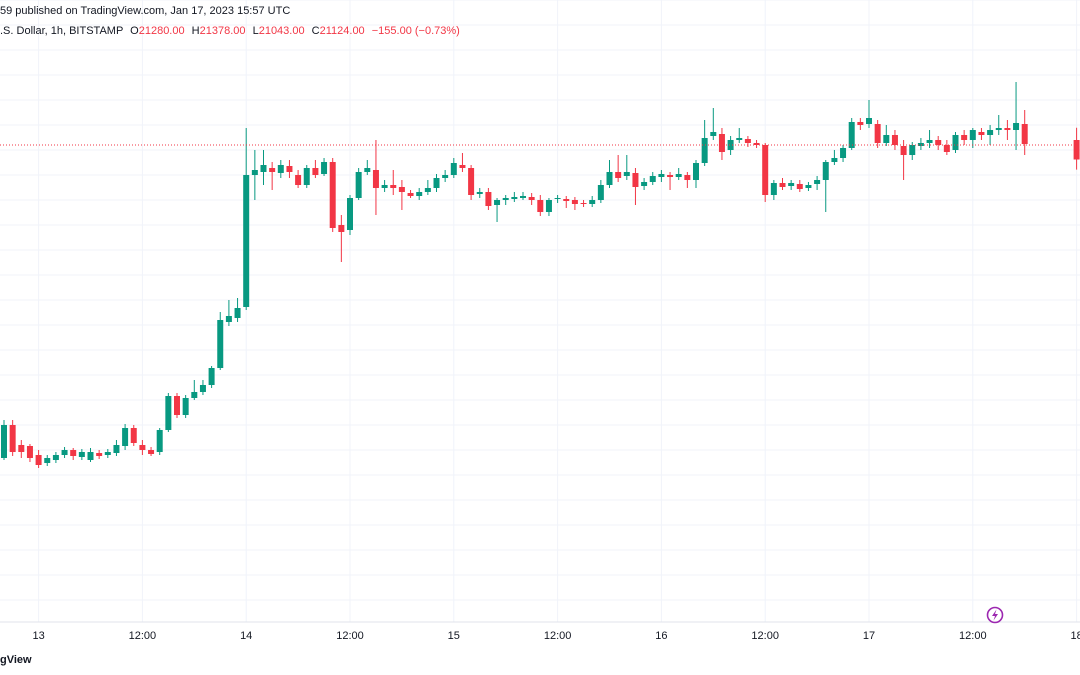 The image size is (1080, 675). Describe the element at coordinates (869, 636) in the screenshot. I see `x-tick-label: 17` at that location.